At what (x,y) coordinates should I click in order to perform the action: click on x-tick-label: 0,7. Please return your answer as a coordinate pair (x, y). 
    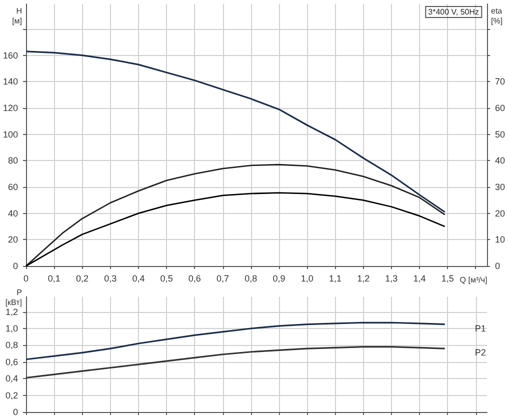
    Looking at the image, I should click on (223, 279).